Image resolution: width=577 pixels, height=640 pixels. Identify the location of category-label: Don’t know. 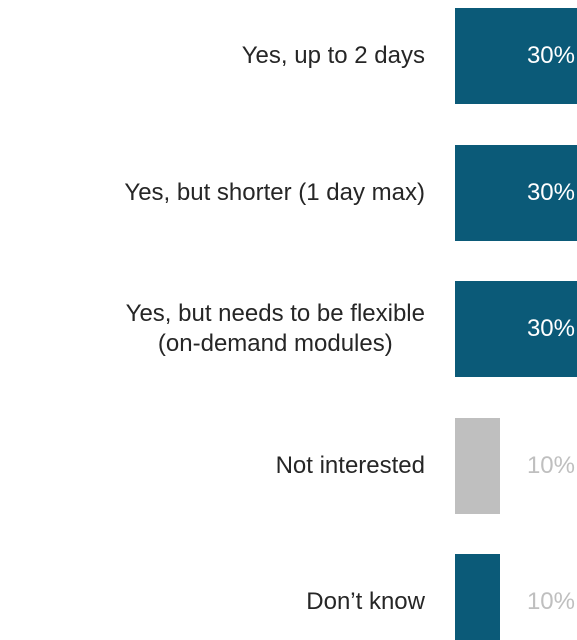
(365, 601).